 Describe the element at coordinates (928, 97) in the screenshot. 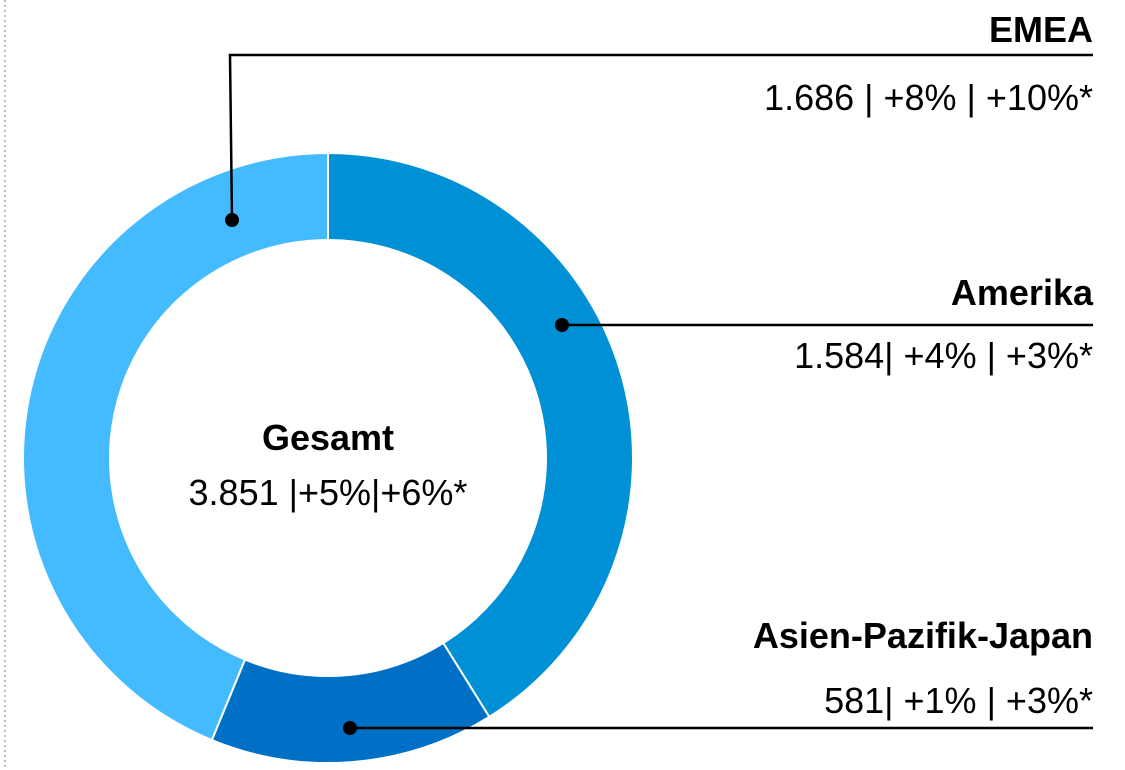

I see `segment-label: 1.686 | +8% | +10%*` at that location.